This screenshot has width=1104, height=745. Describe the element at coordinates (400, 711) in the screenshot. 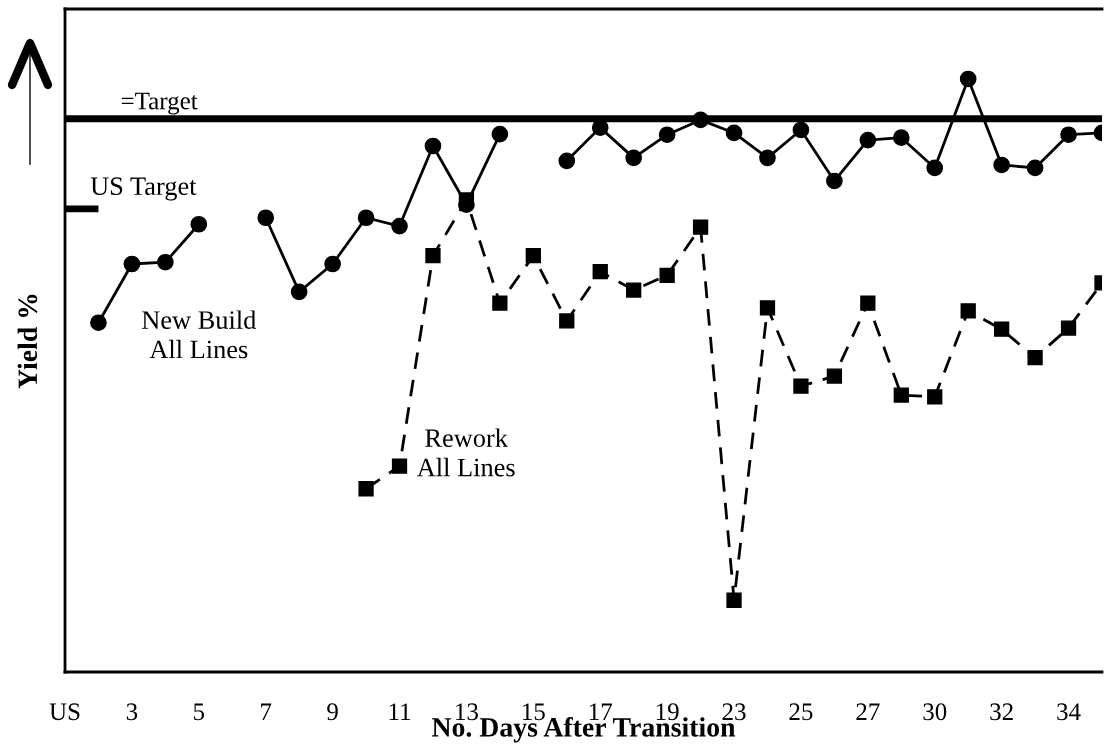

I see `x-tick-label: 11` at that location.